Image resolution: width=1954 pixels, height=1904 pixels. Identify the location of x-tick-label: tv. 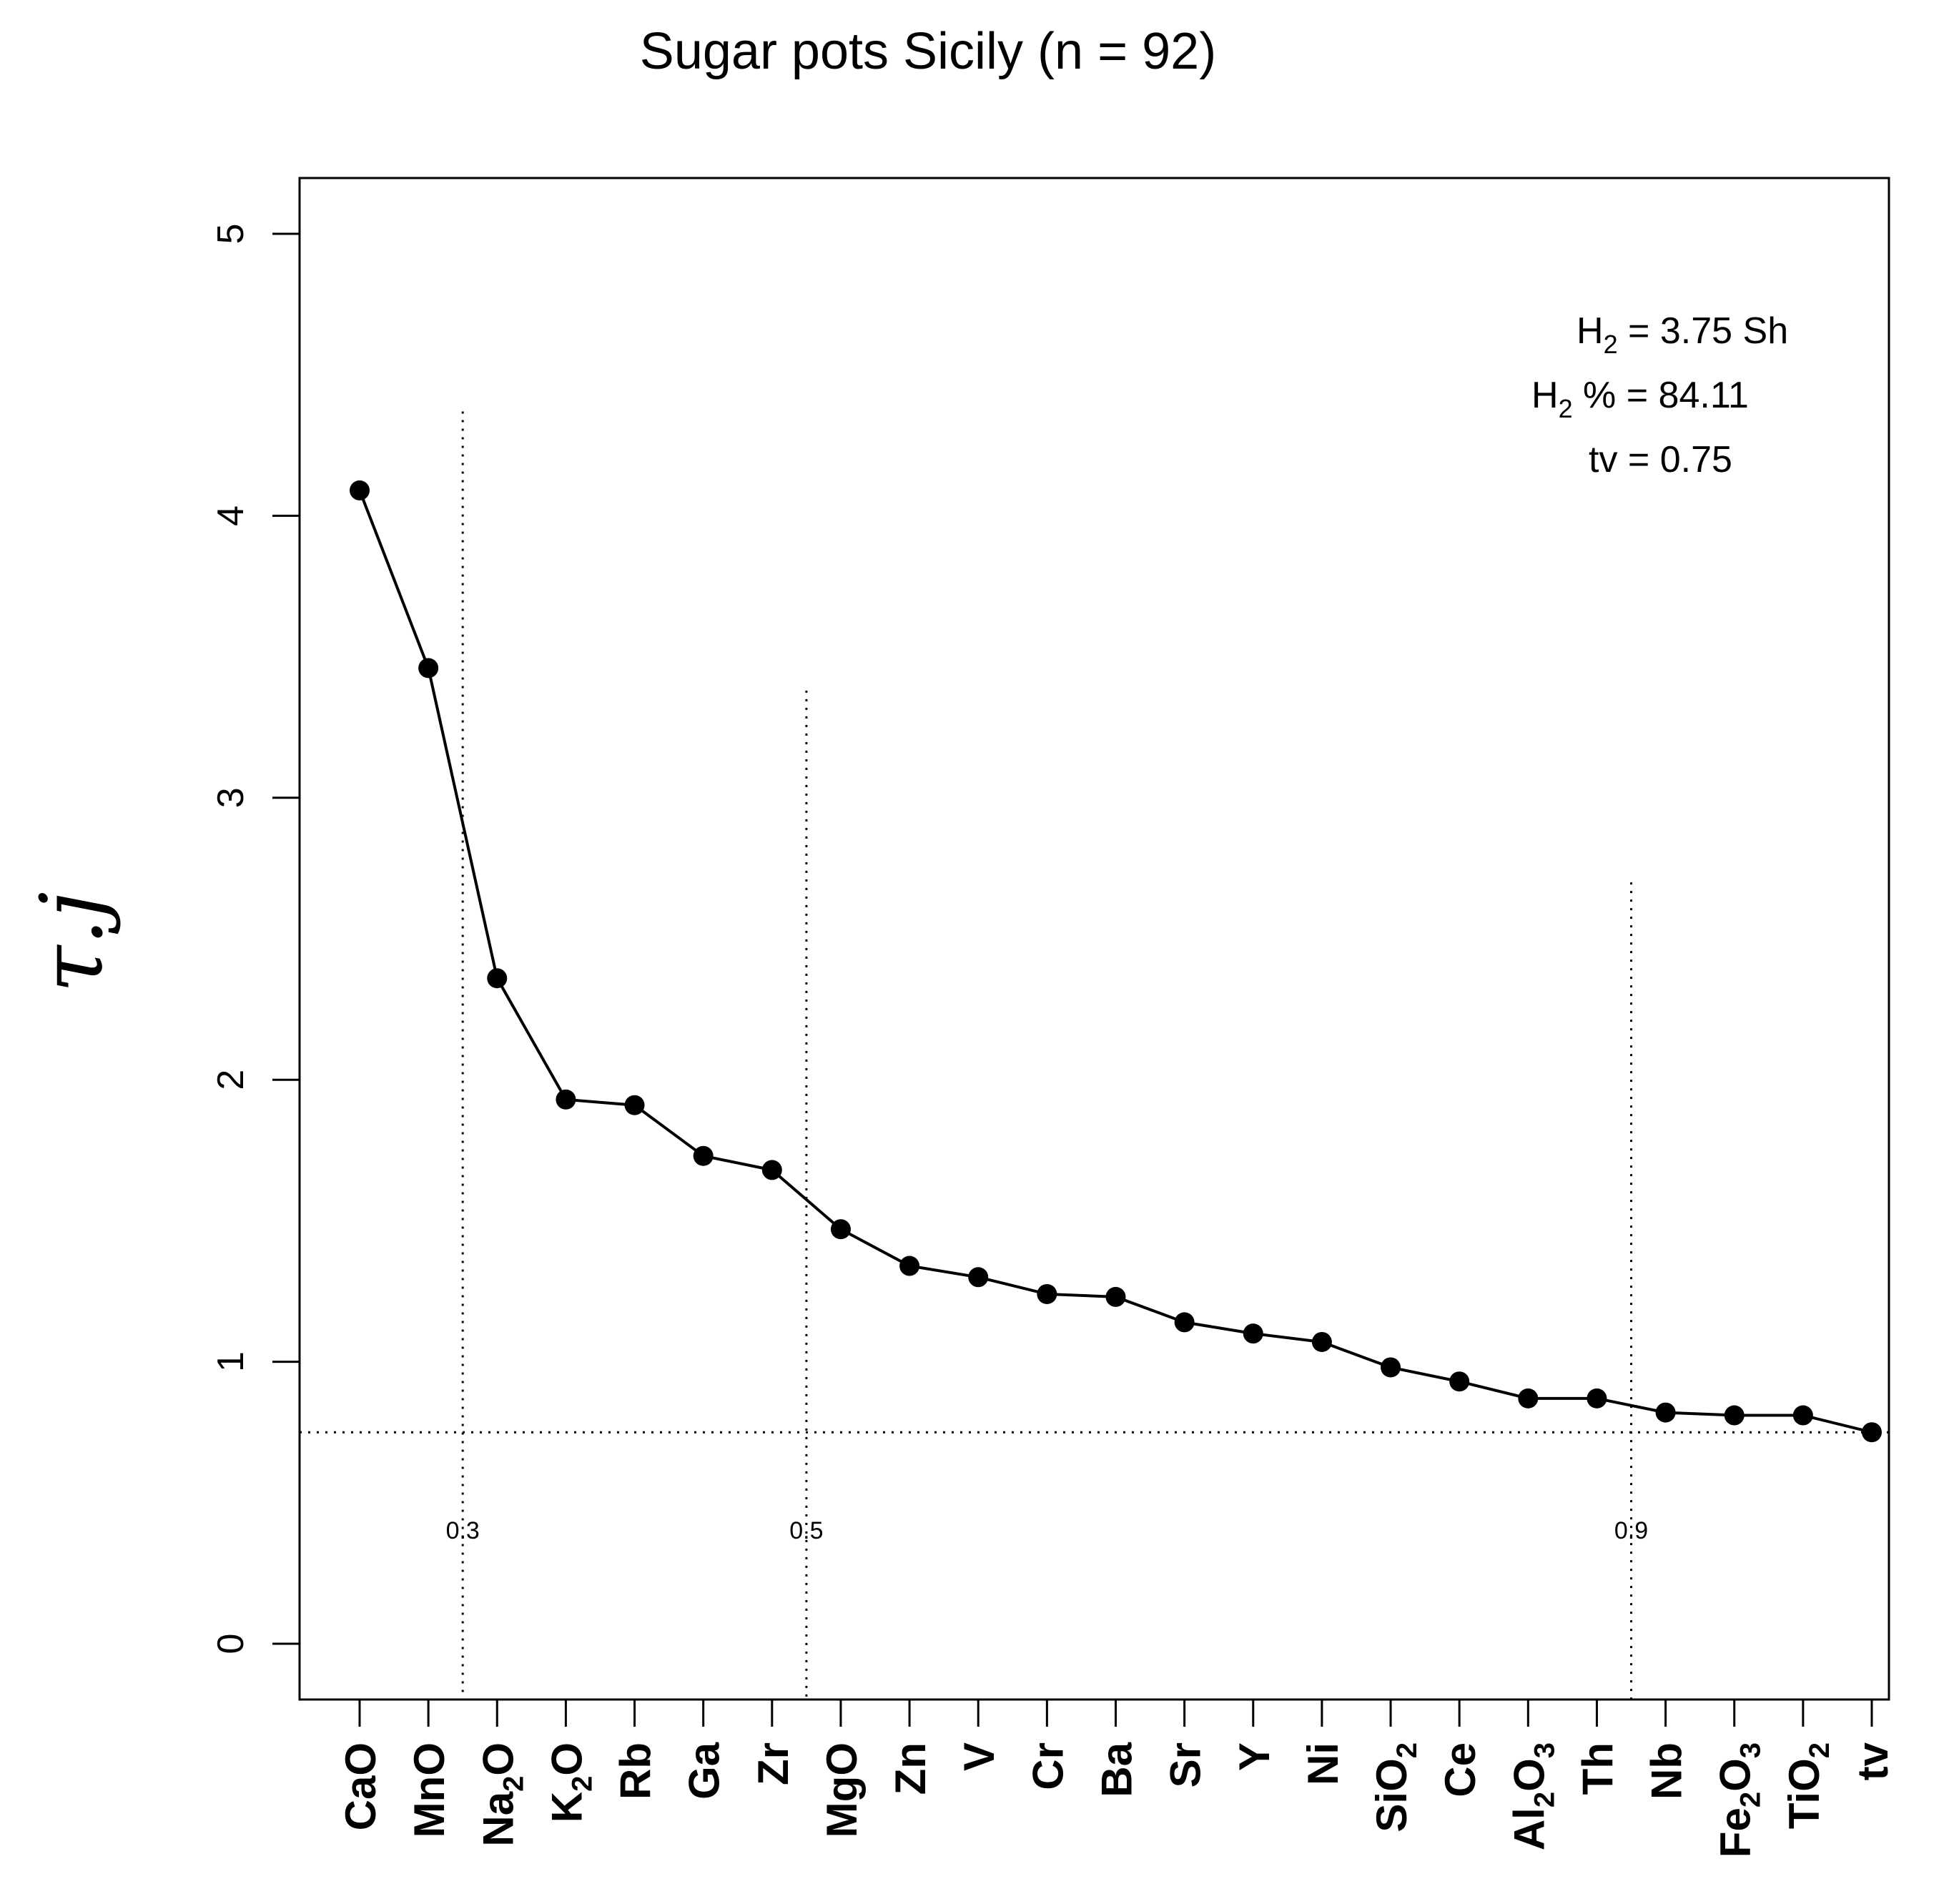
(1873, 1761).